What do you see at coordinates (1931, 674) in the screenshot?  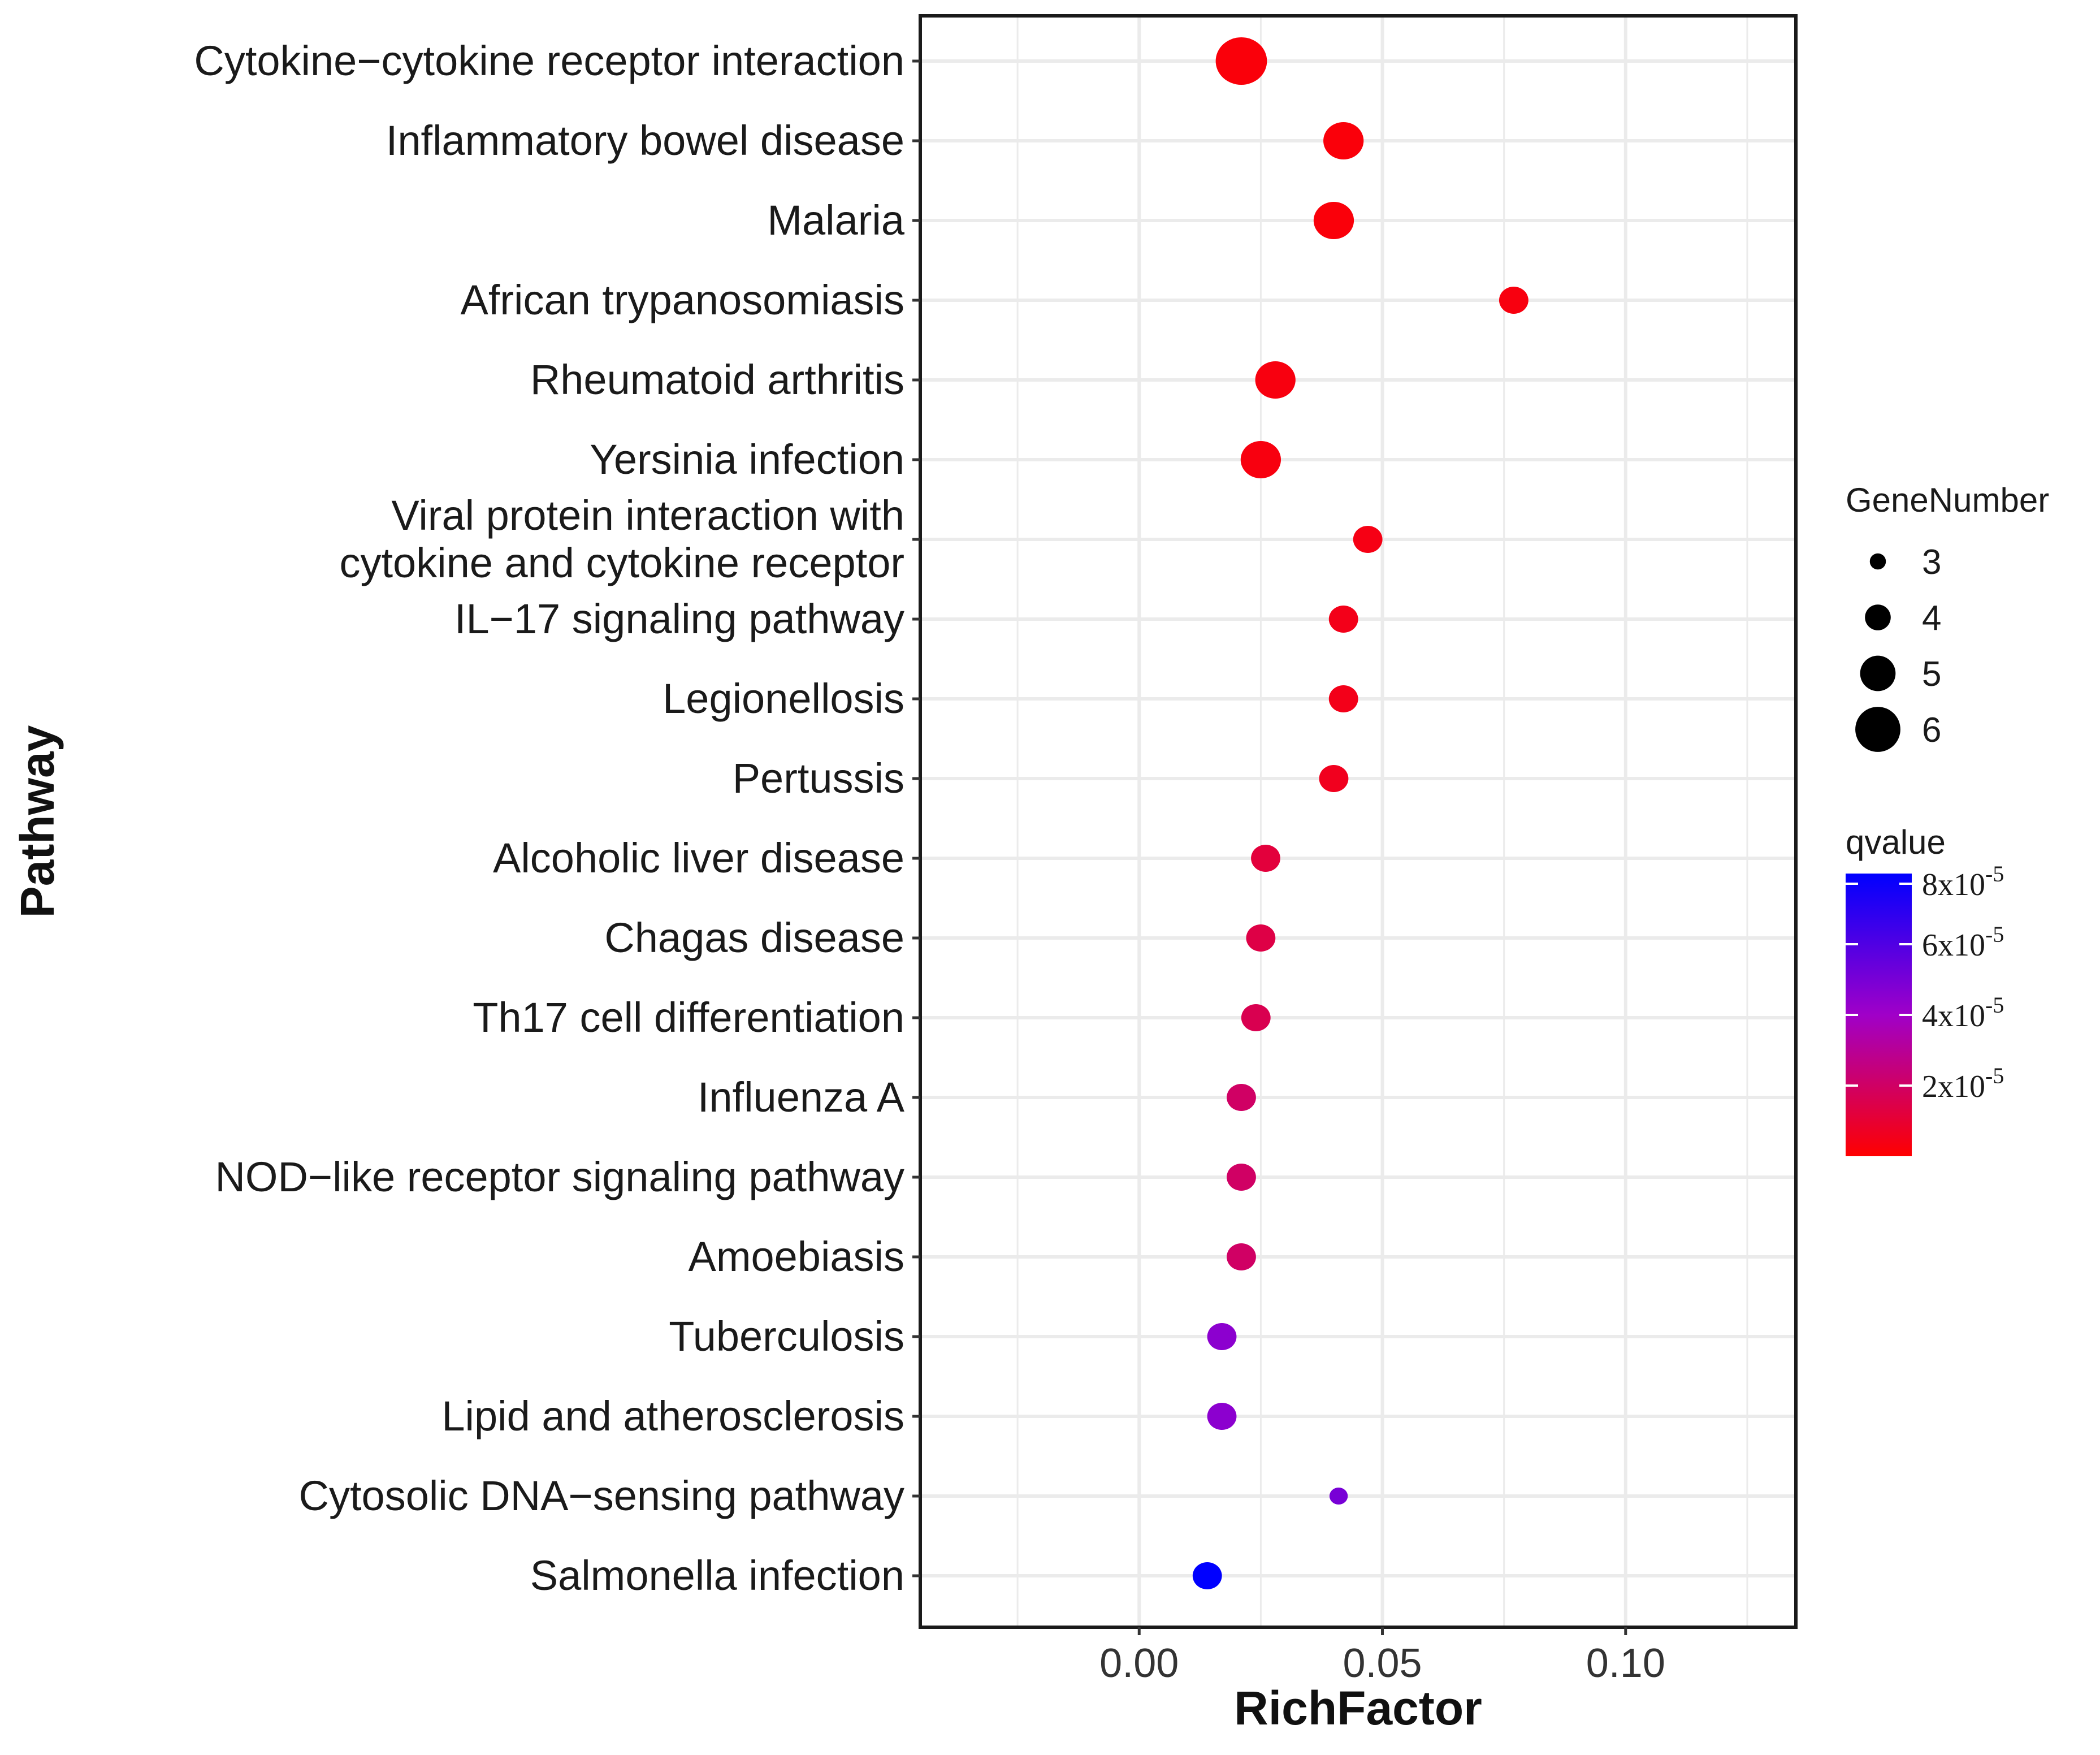 I see `size-legend-label: 5` at bounding box center [1931, 674].